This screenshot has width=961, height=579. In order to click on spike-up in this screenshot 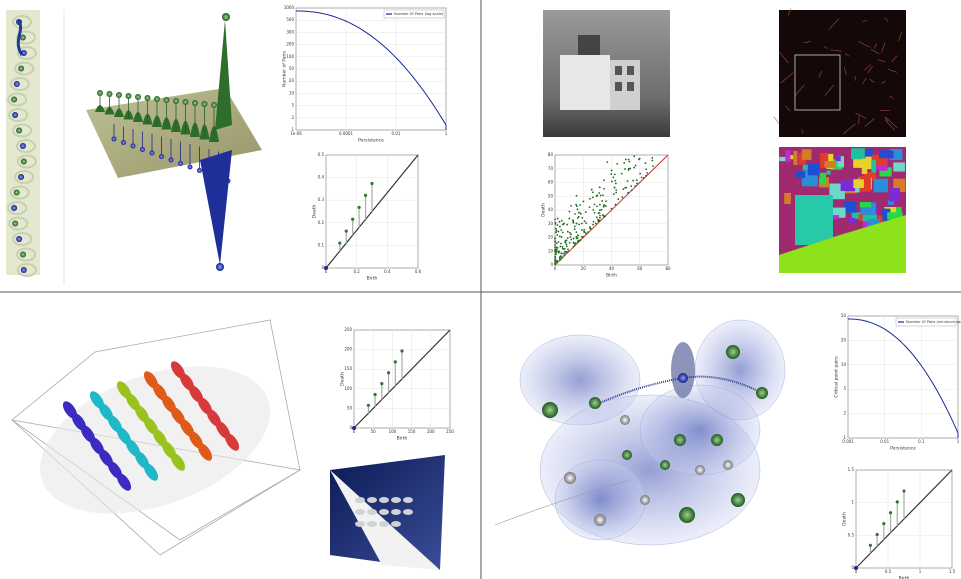, I will do `click(223, 75)`.